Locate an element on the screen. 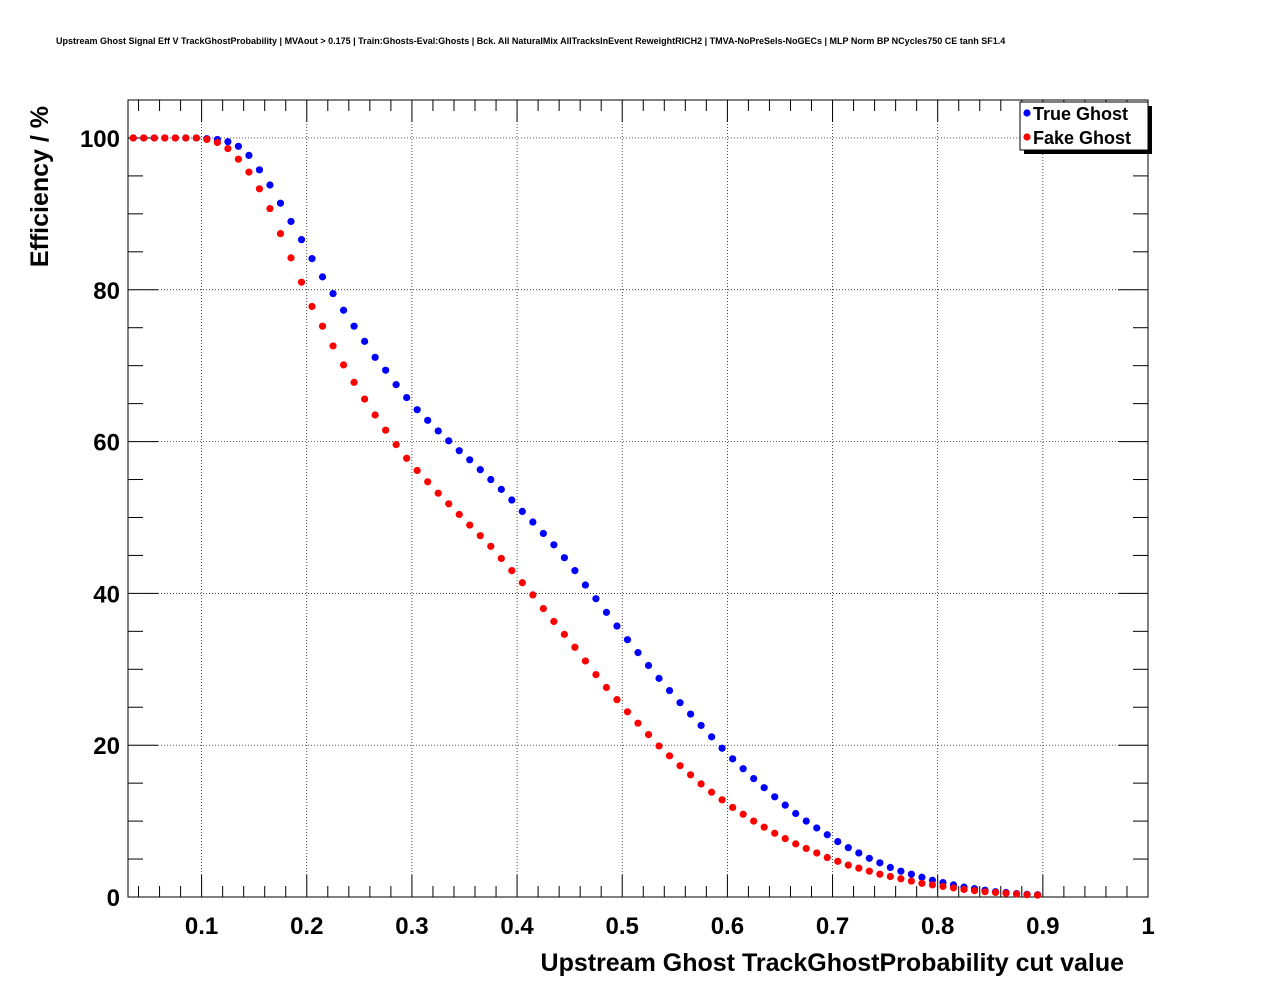 This screenshot has width=1276, height=996. legend-label-true-ghost: True Ghost is located at coordinates (1080, 114).